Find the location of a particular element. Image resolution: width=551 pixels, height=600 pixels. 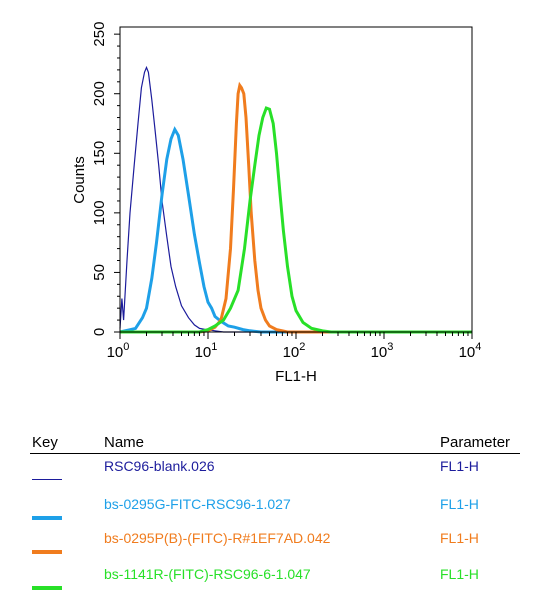

x-axis: 10⁰ 10¹ 10² 10³ 10⁴ is located at coordinates (294, 346).